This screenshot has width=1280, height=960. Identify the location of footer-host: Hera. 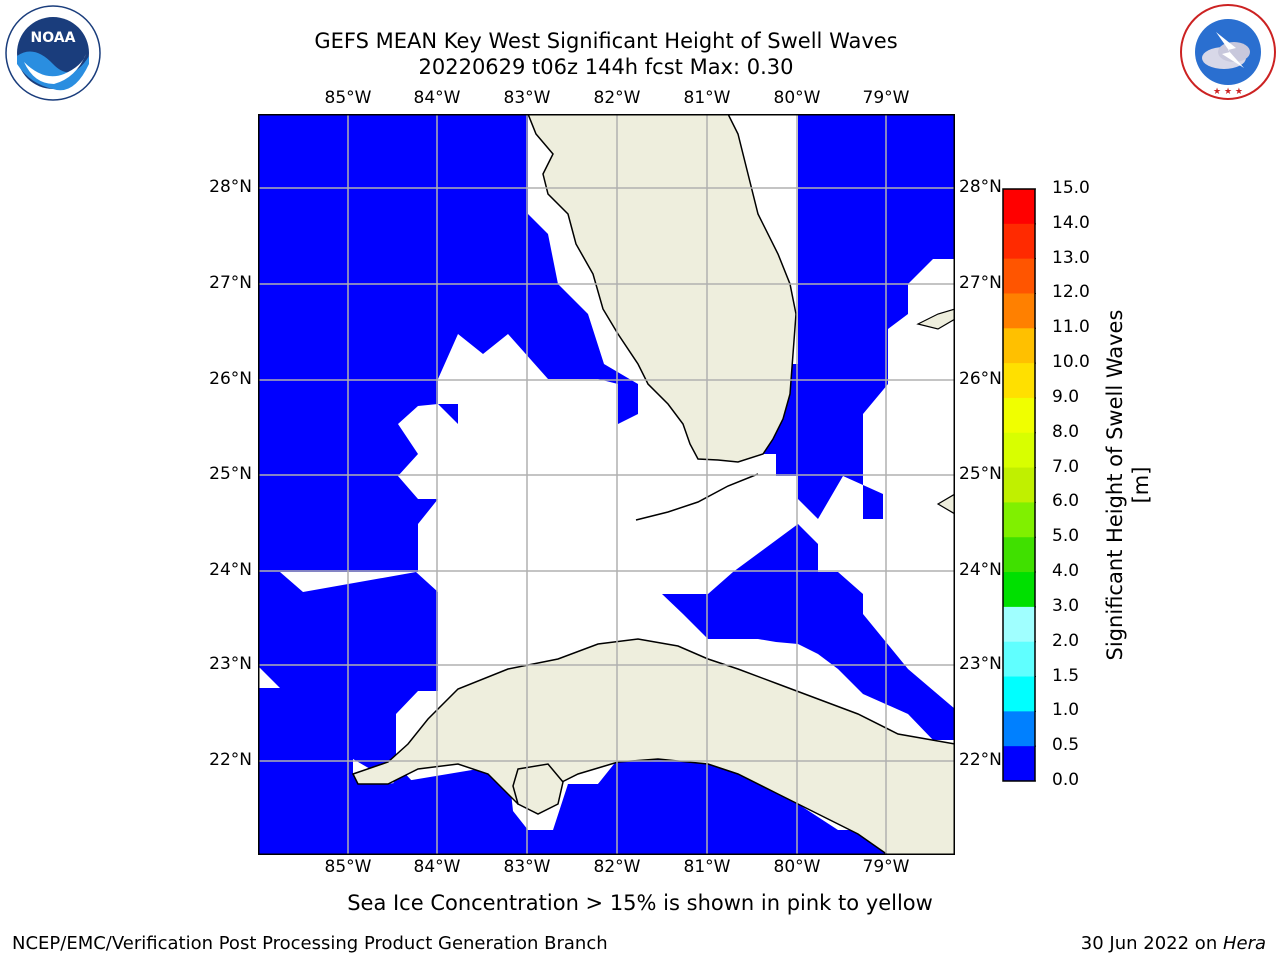
(1244, 943).